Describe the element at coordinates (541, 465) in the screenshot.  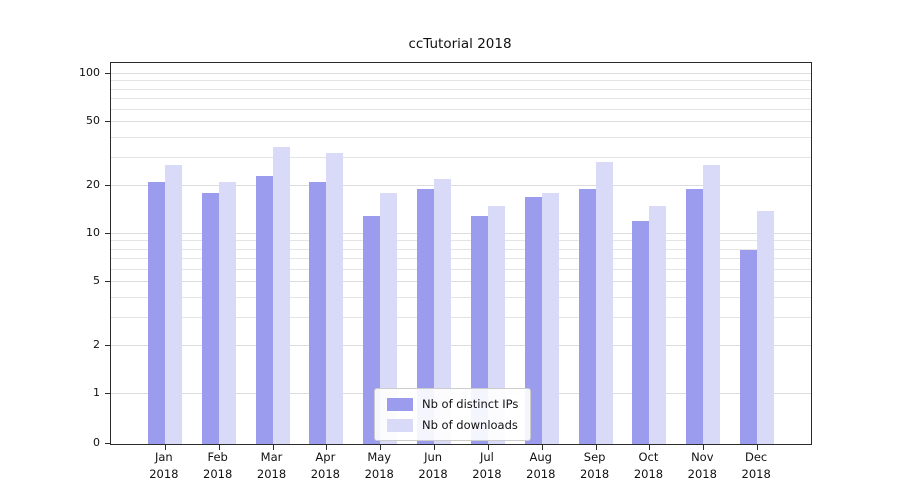
I see `x-tick-label: Aug 2018` at that location.